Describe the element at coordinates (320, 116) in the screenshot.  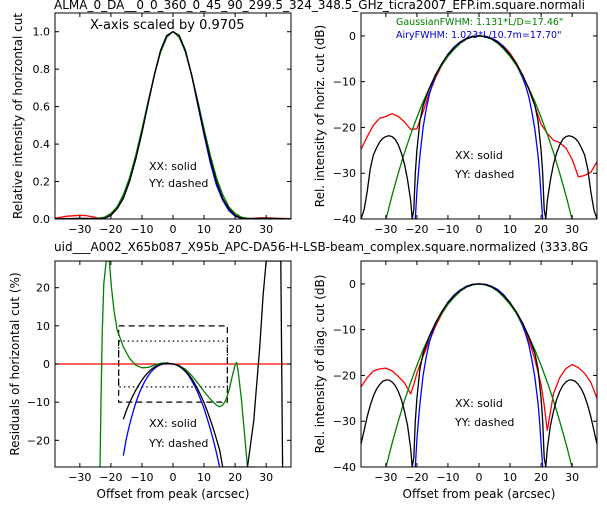
I see `ylabel: Rel. intensity of horiz. cut (dB)` at that location.